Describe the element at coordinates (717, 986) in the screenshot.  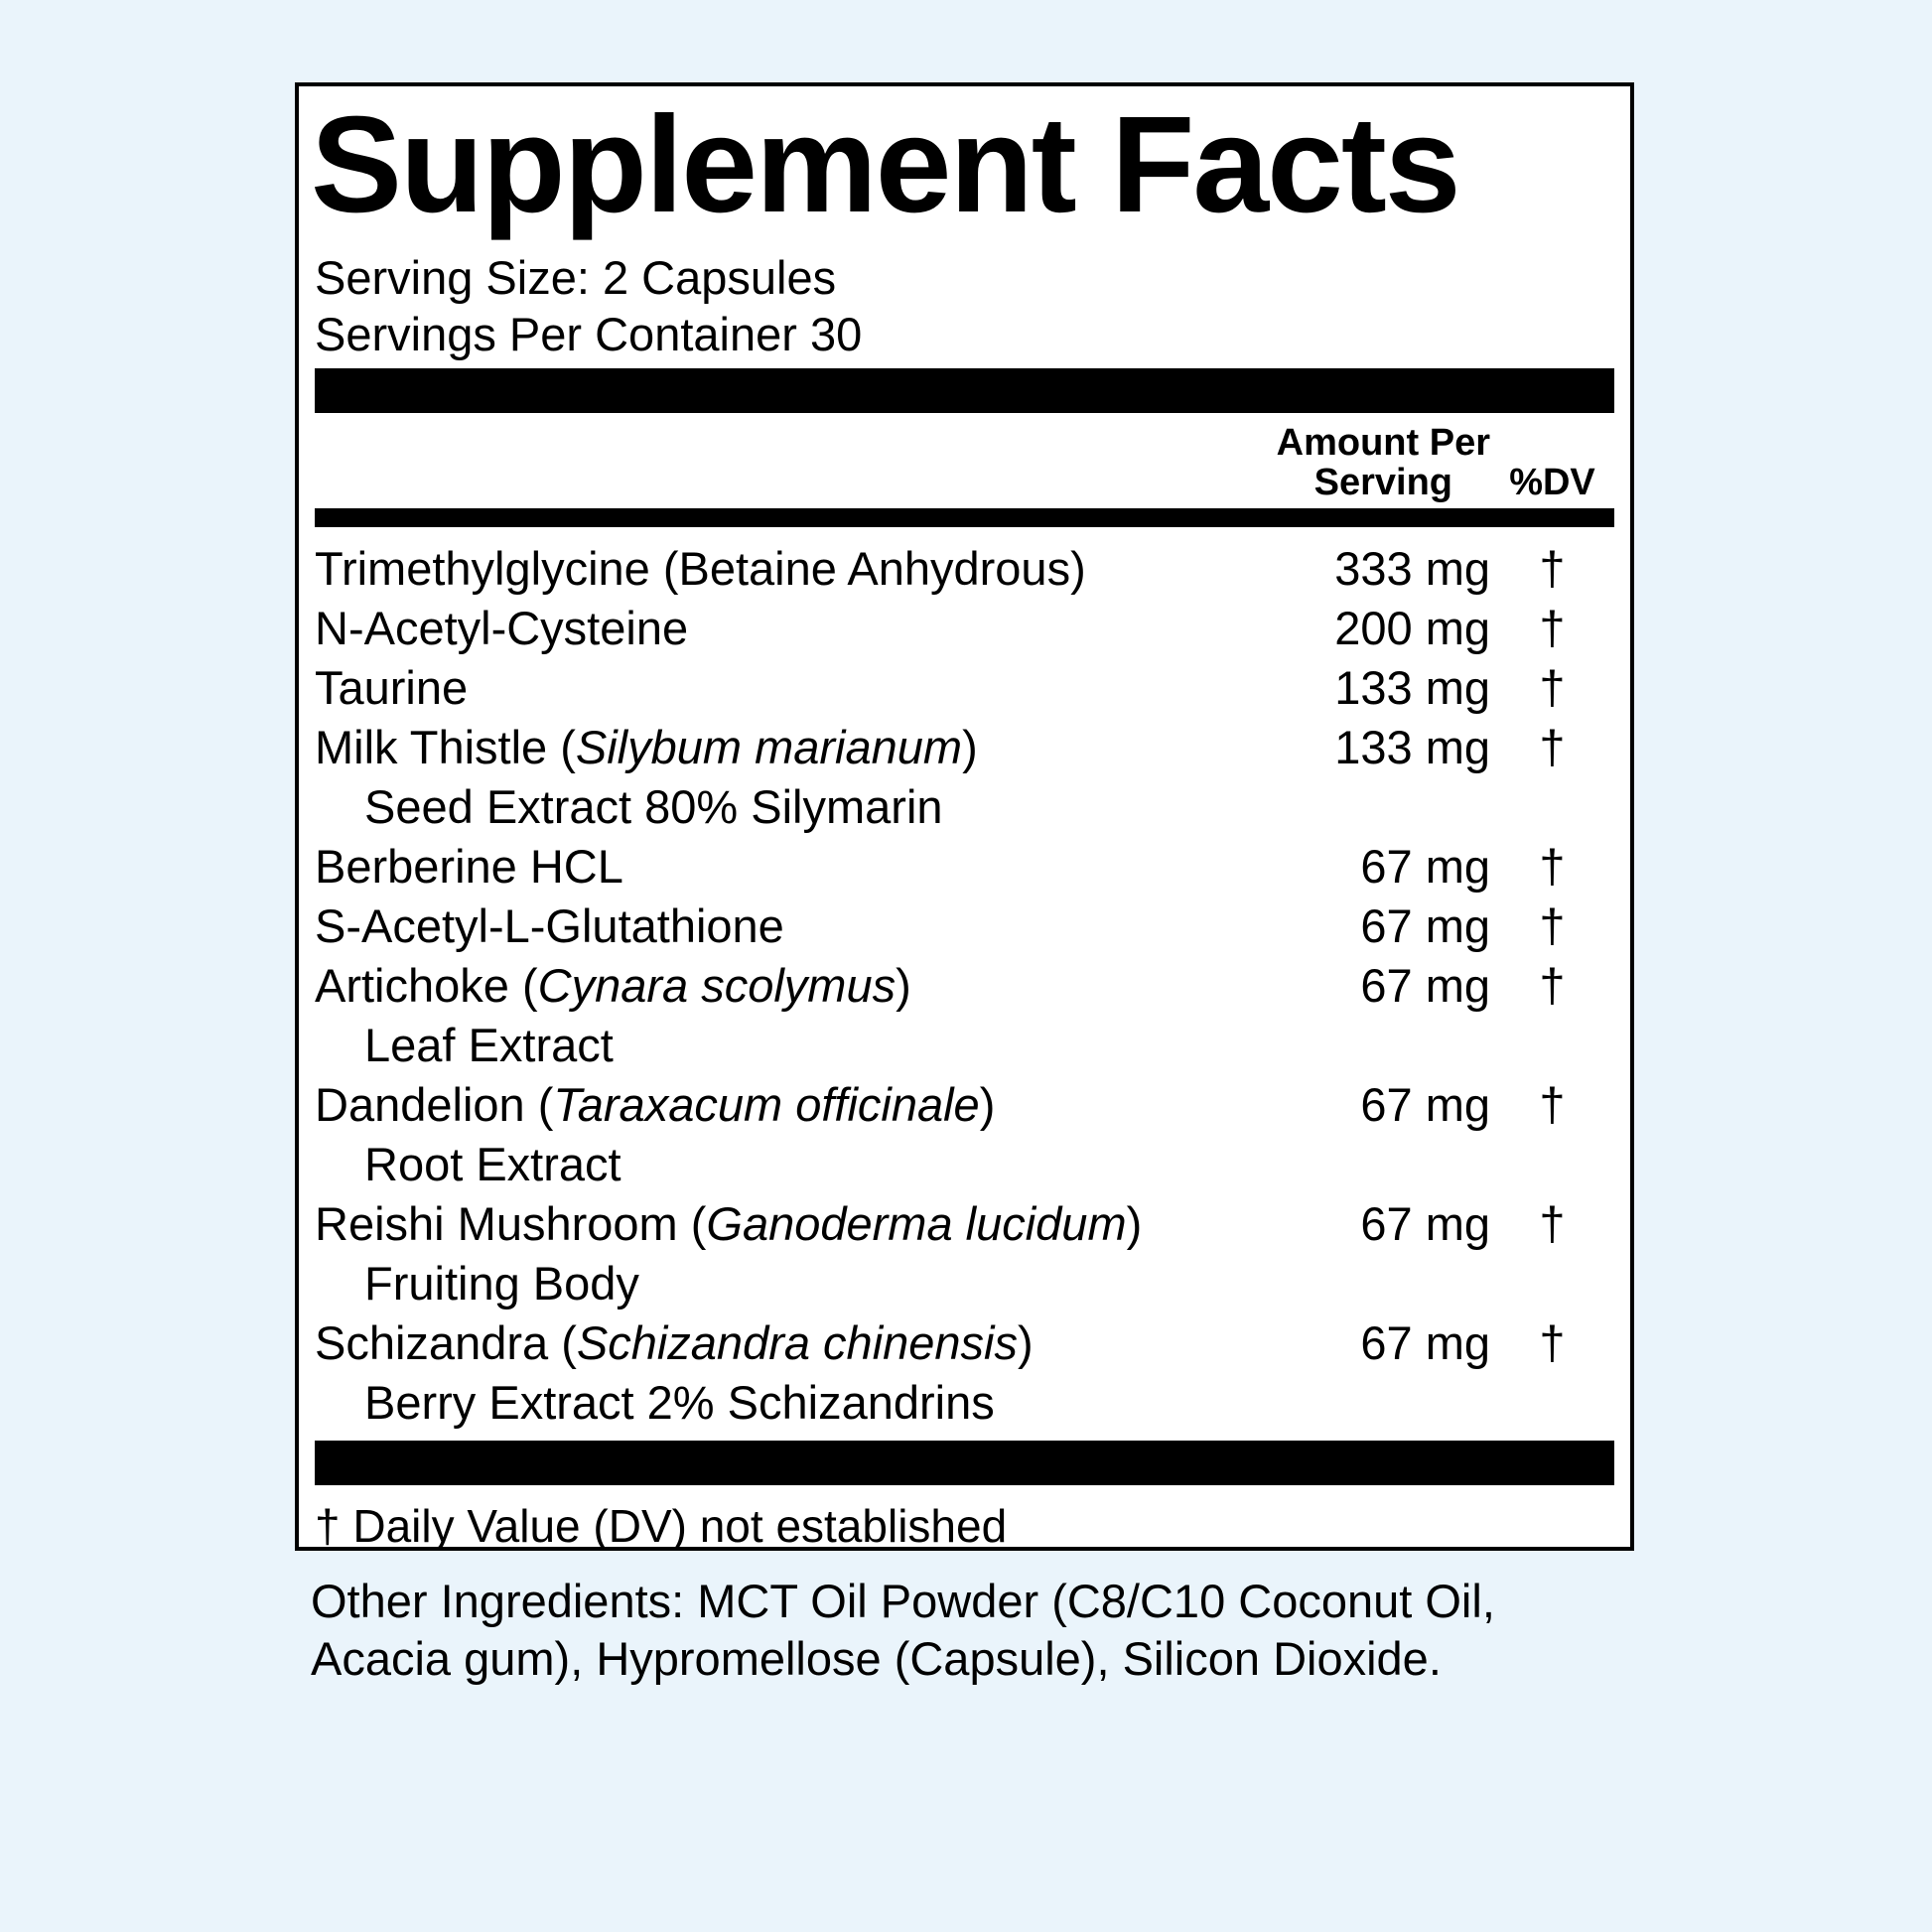
I see `ingredient-latin-name: Cynara scolymus` at that location.